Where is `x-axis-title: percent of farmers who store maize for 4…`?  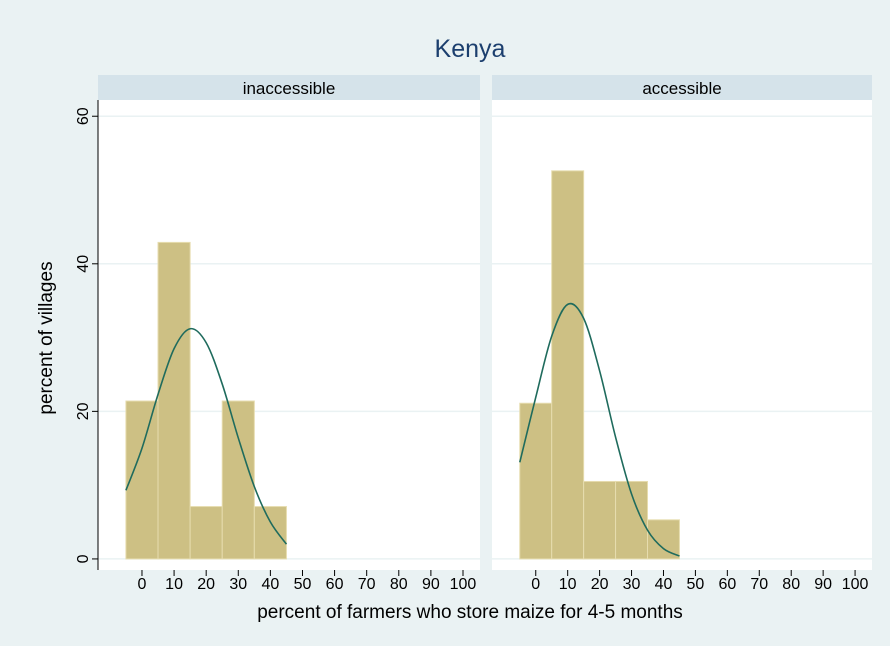
x-axis-title: percent of farmers who store maize for 4… is located at coordinates (470, 612).